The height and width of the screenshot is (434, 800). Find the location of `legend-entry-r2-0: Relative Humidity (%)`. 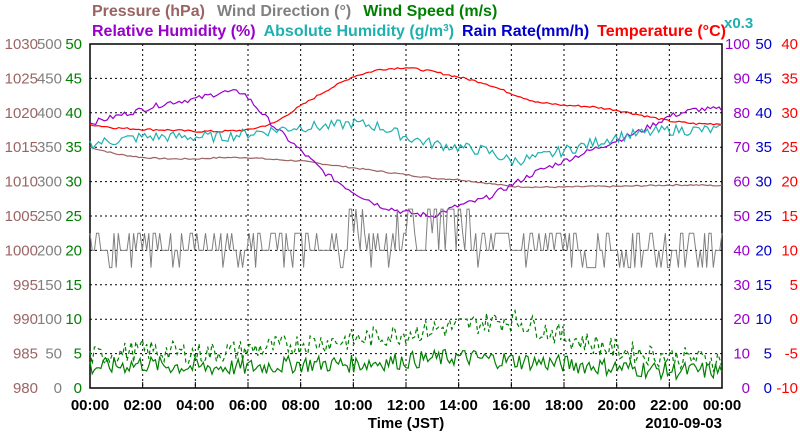

legend-entry-r2-0: Relative Humidity (%) is located at coordinates (174, 31).